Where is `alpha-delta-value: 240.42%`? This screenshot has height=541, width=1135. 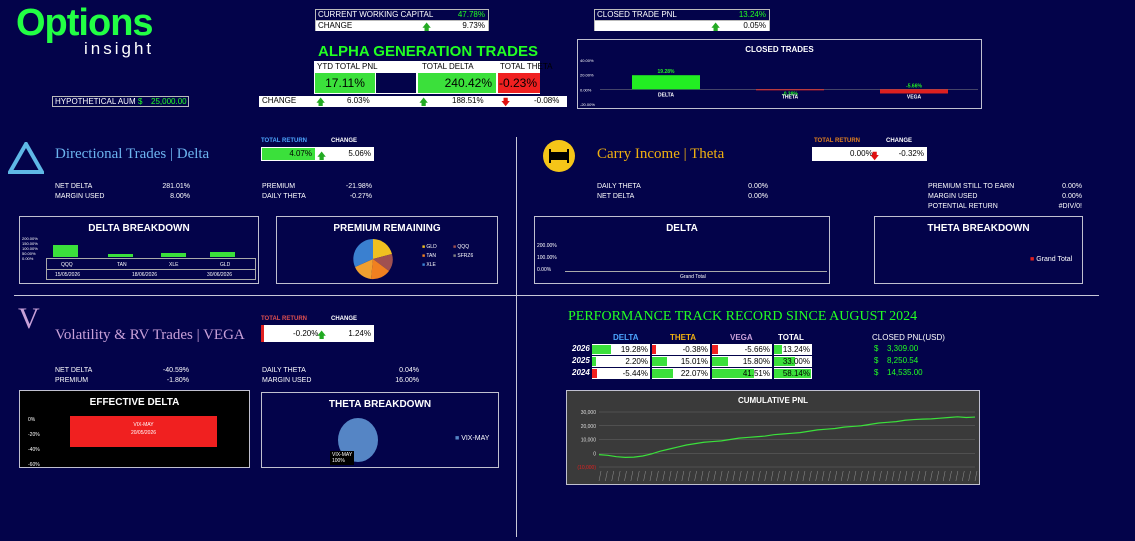 alpha-delta-value: 240.42% is located at coordinates (457, 83).